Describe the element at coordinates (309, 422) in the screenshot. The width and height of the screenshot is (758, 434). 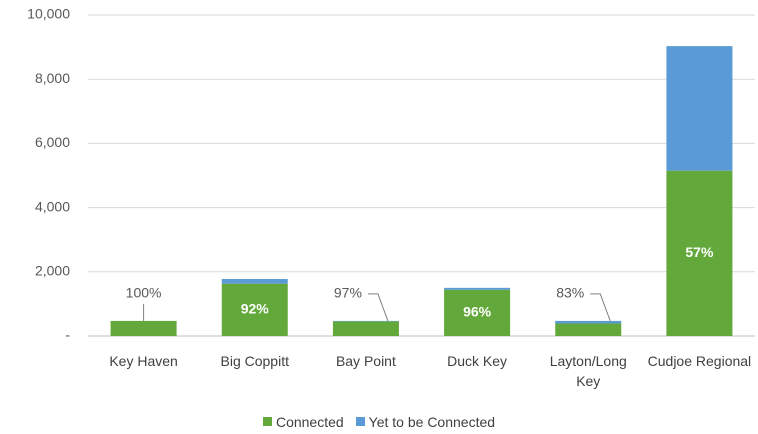
I see `legend-label: Connected` at that location.